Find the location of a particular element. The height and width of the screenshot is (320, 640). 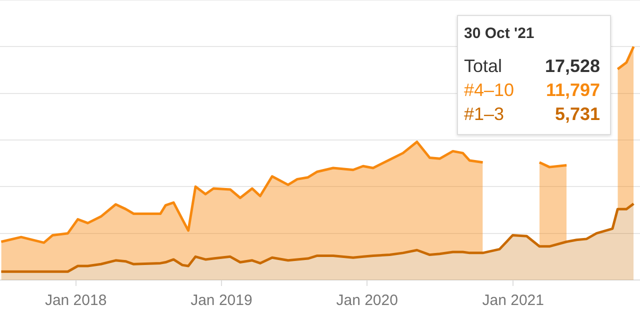

text: #4–10 is located at coordinates (489, 90).